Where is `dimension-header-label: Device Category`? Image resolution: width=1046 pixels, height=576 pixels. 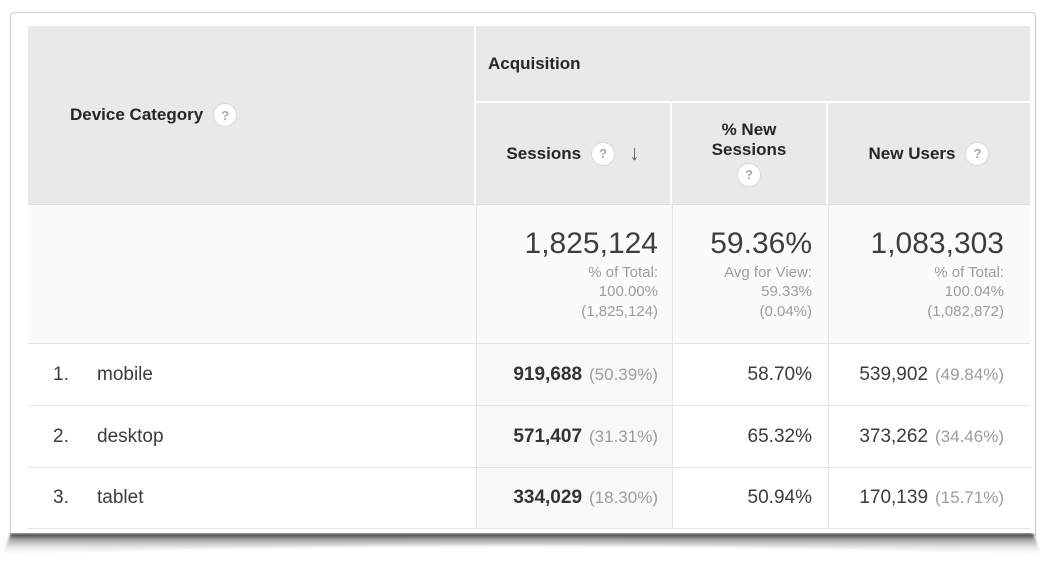
dimension-header-label: Device Category is located at coordinates (137, 114).